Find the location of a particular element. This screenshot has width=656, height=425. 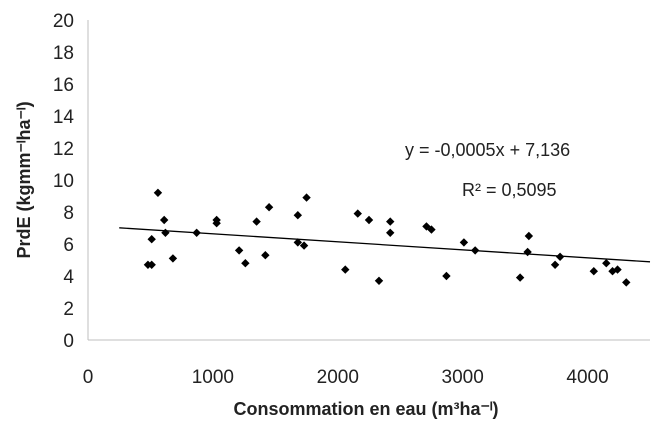

x-tick-labels: 0 1000 2000 3000 4000 is located at coordinates (346, 377).